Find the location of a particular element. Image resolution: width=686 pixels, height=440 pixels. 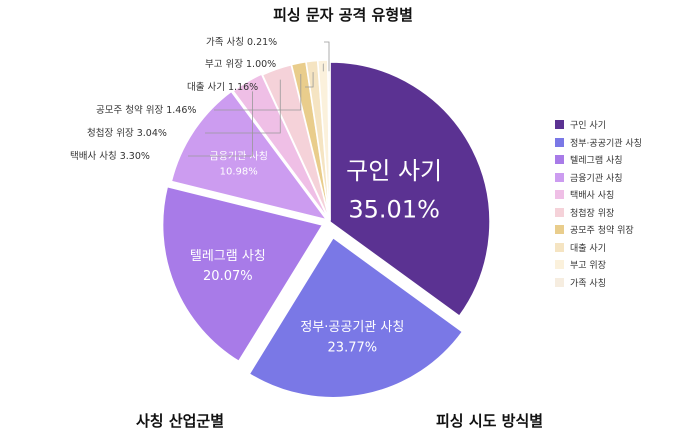

legend-item-9: 가족 사칭 is located at coordinates (598, 283).